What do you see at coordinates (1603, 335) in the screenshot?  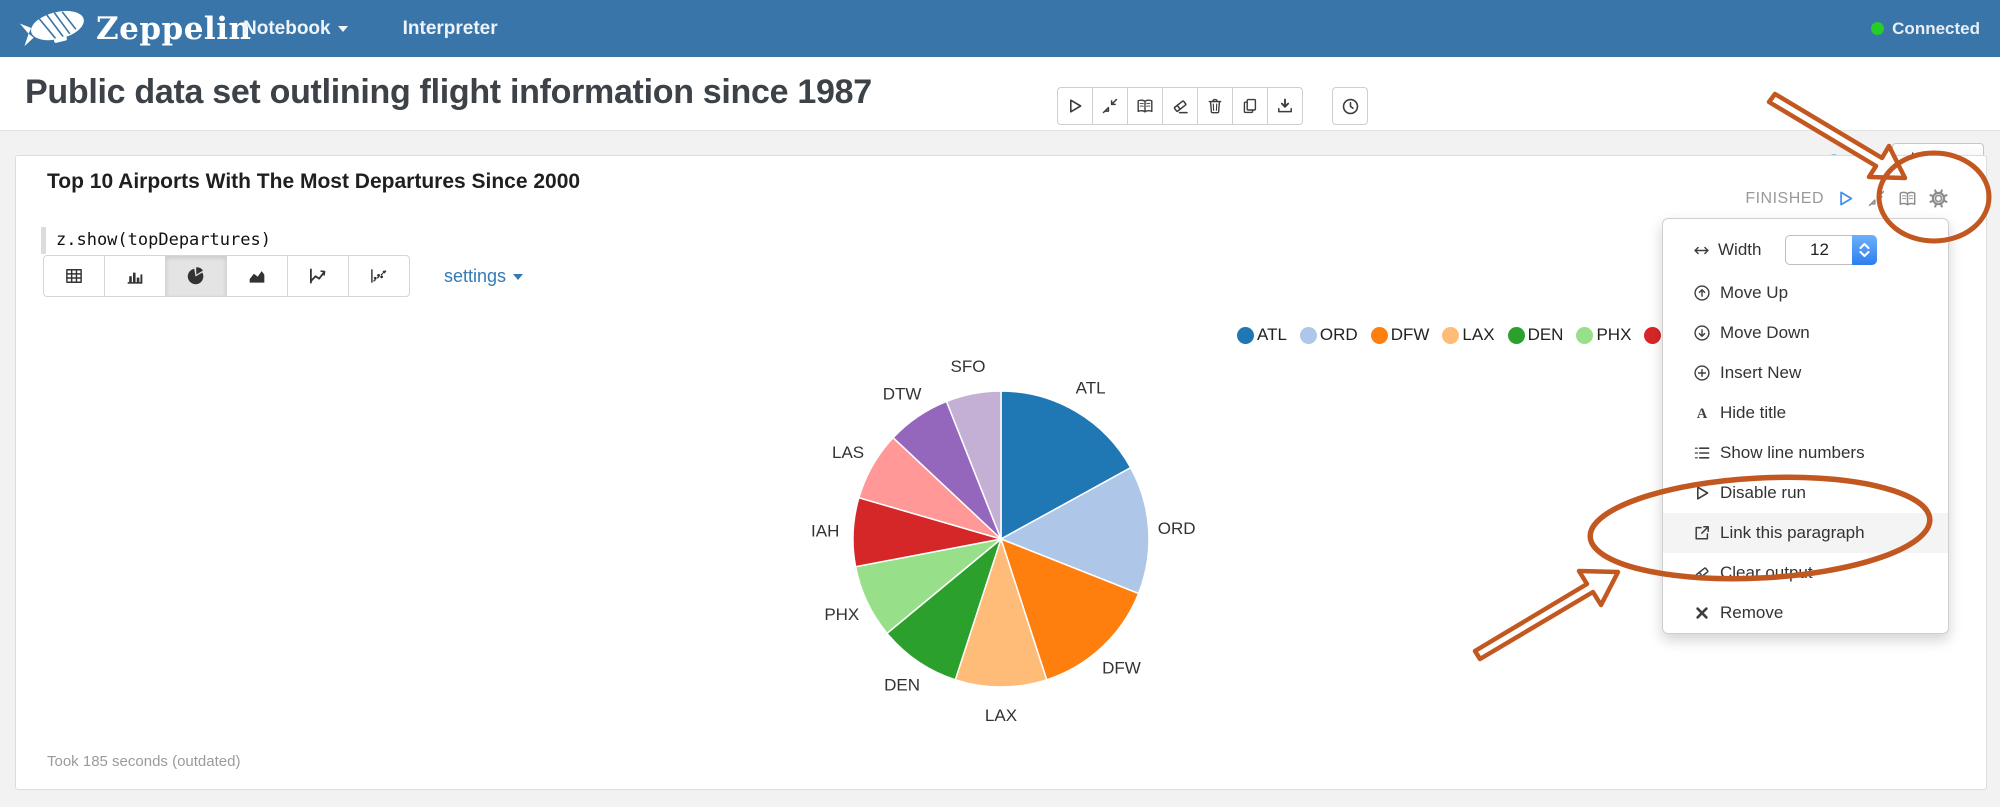 I see `legend-item-PHX: PHX` at bounding box center [1603, 335].